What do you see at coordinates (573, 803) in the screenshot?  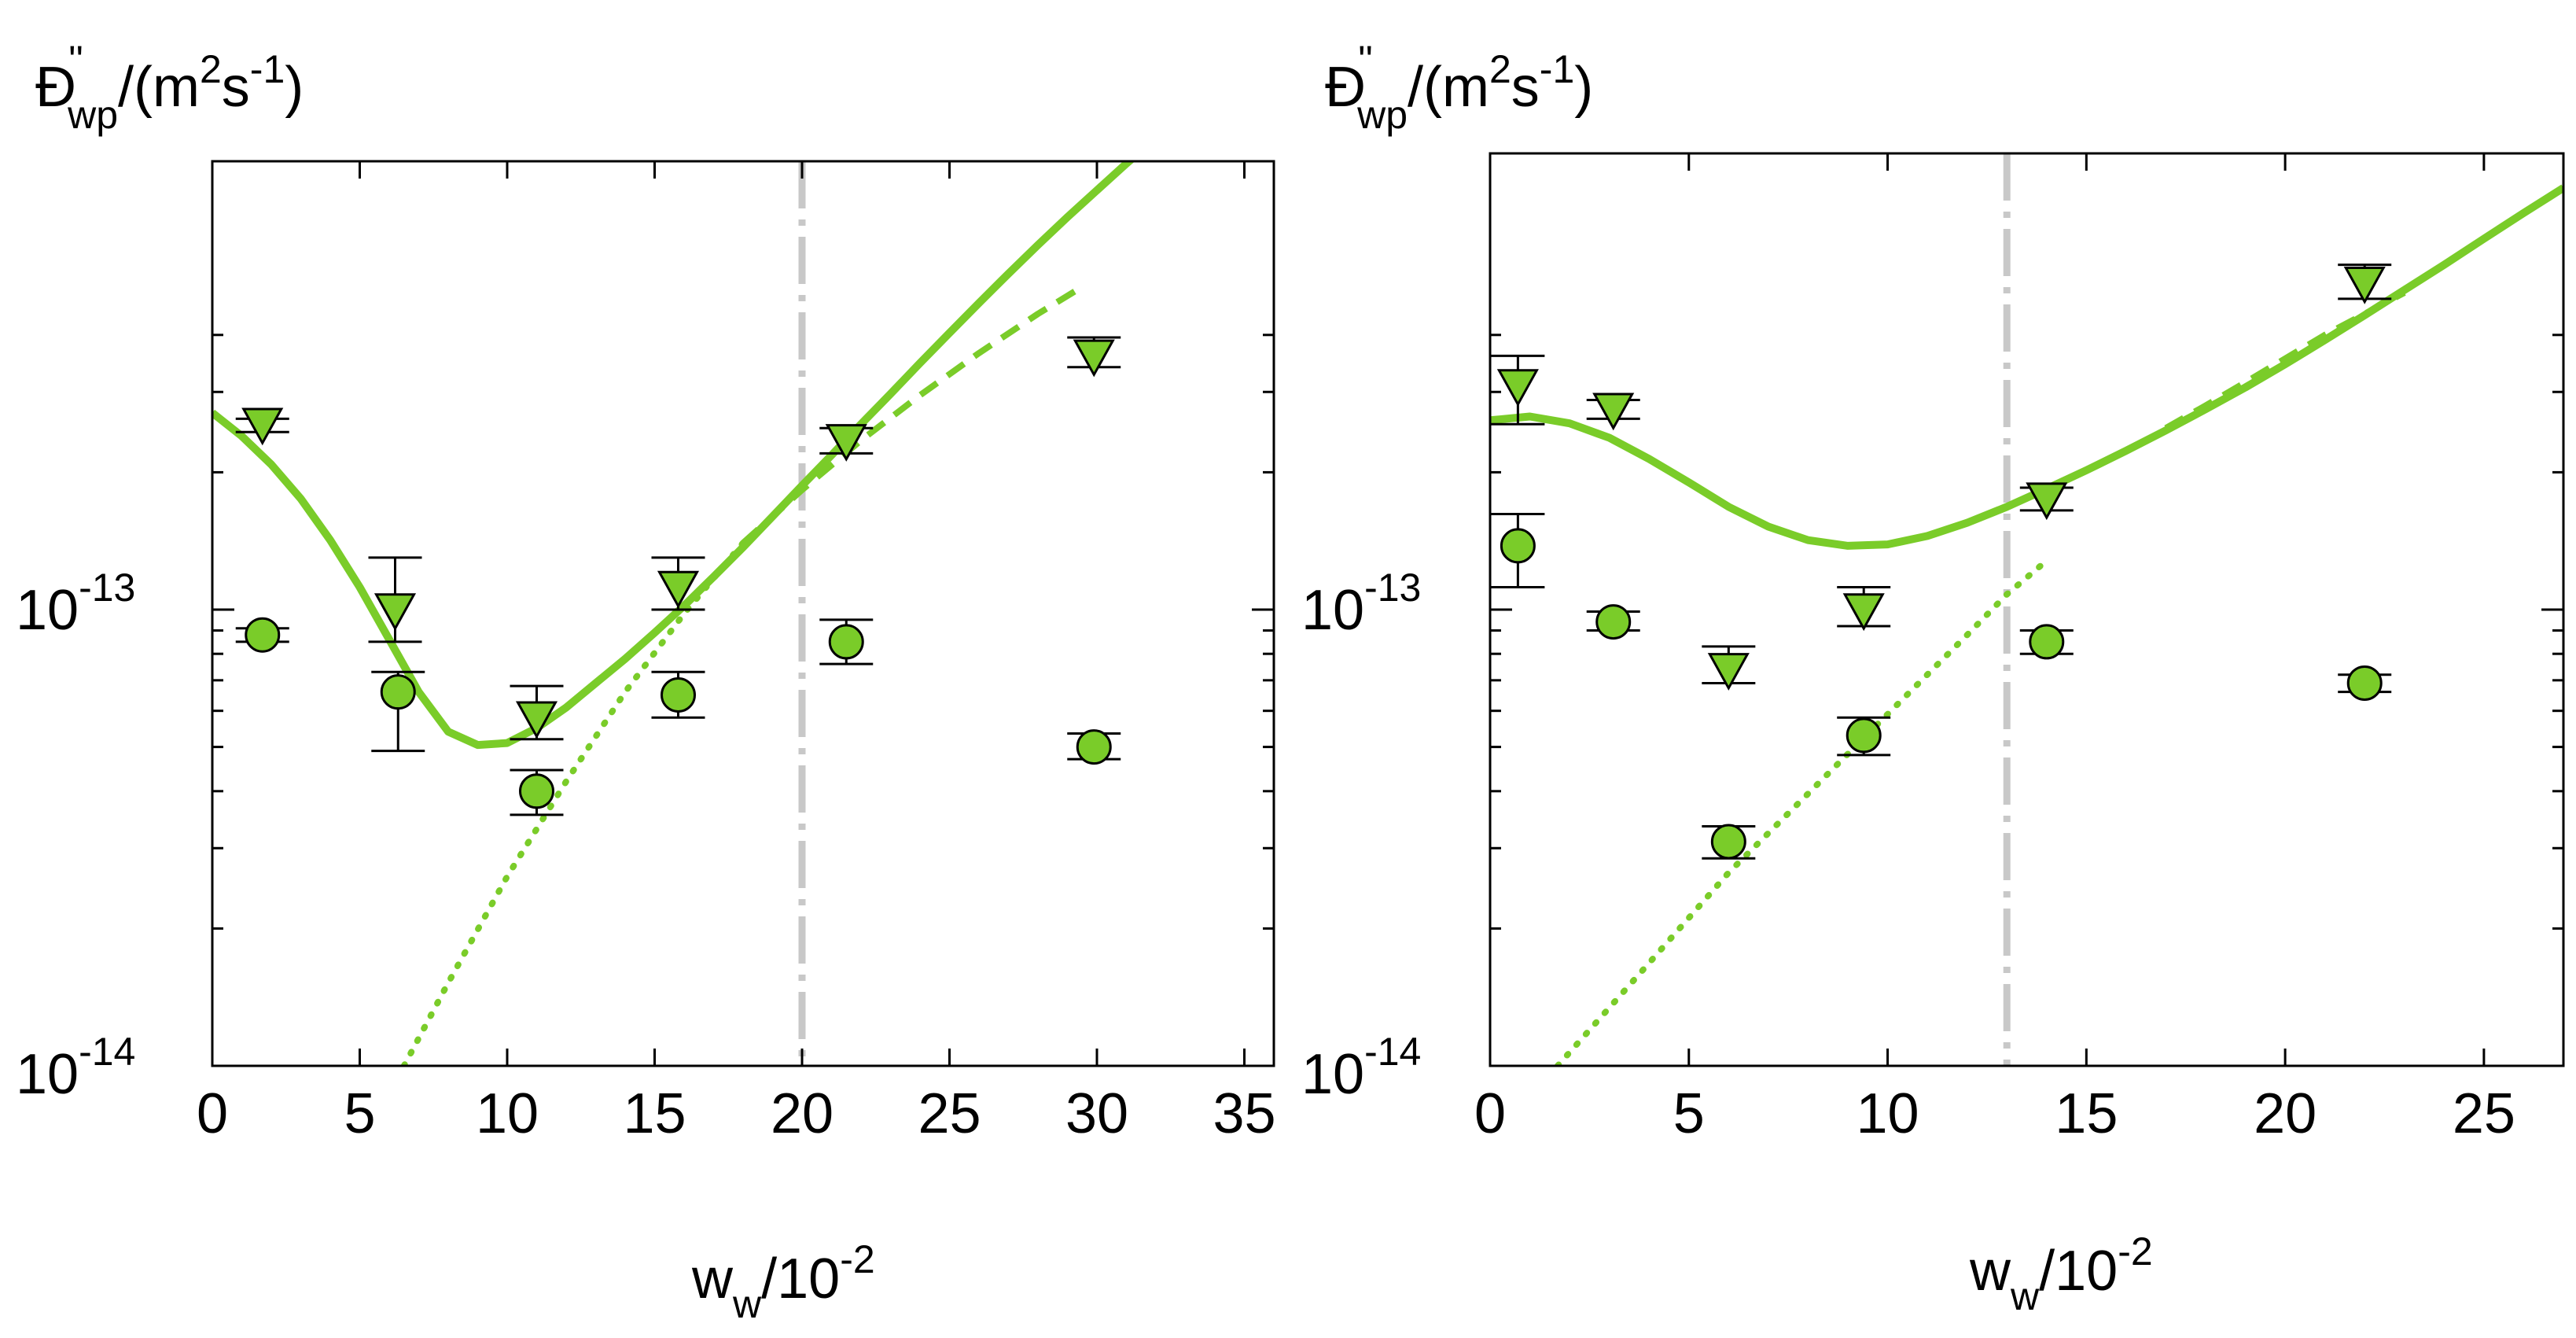 I see `left-dotted-model-curve` at bounding box center [573, 803].